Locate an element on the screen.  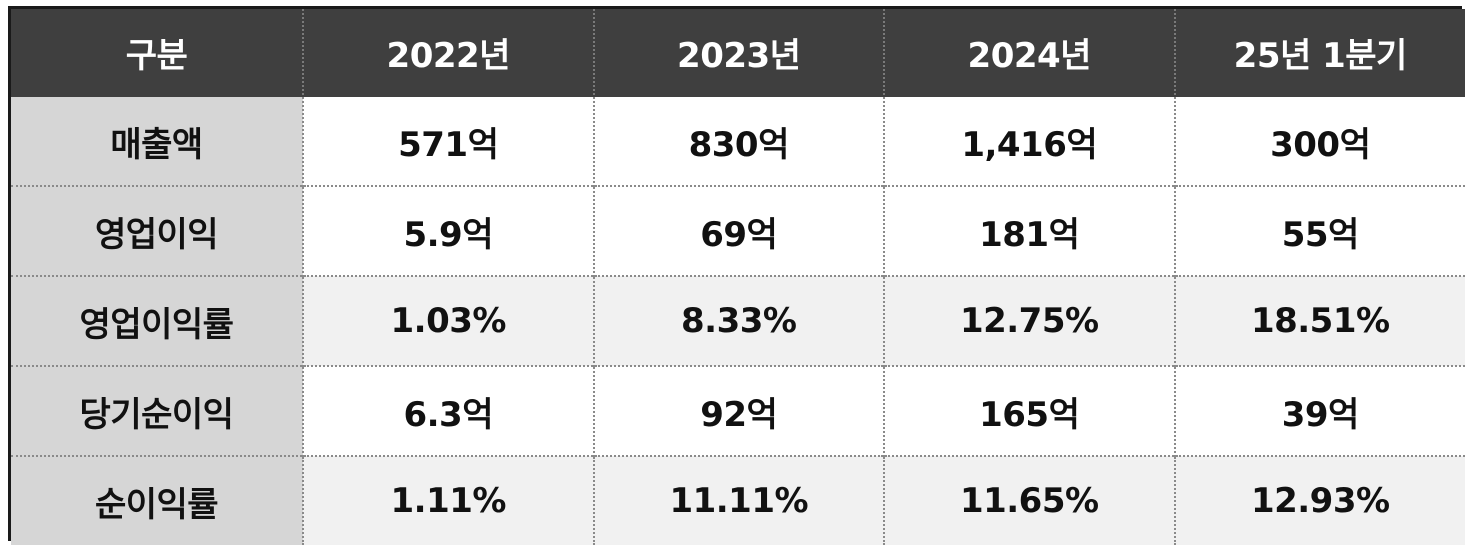
table-cell: 6.3억 is located at coordinates (448, 410).